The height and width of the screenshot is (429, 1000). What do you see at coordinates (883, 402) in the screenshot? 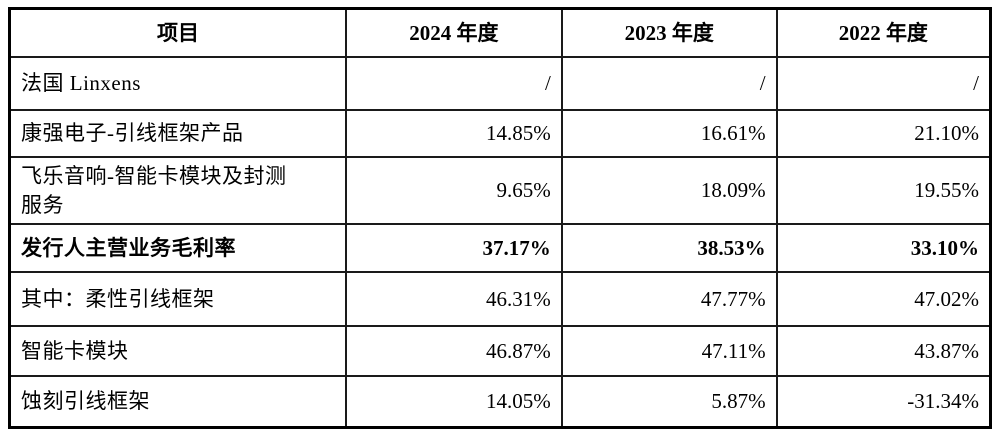
I see `value-2022: -31.34%` at bounding box center [883, 402].